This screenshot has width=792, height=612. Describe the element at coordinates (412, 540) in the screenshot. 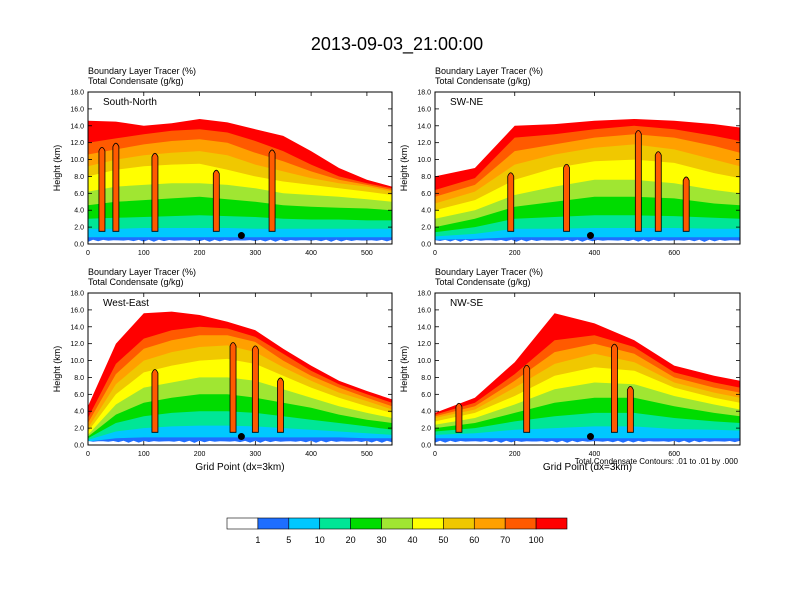

I see `colorbar-label: 40` at that location.